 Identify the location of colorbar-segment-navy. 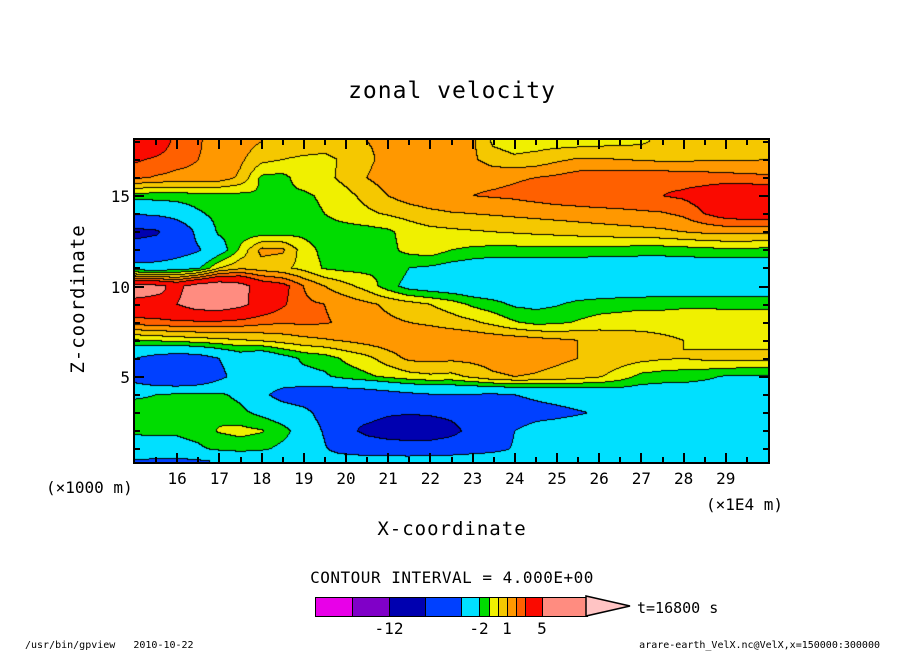
(408, 607).